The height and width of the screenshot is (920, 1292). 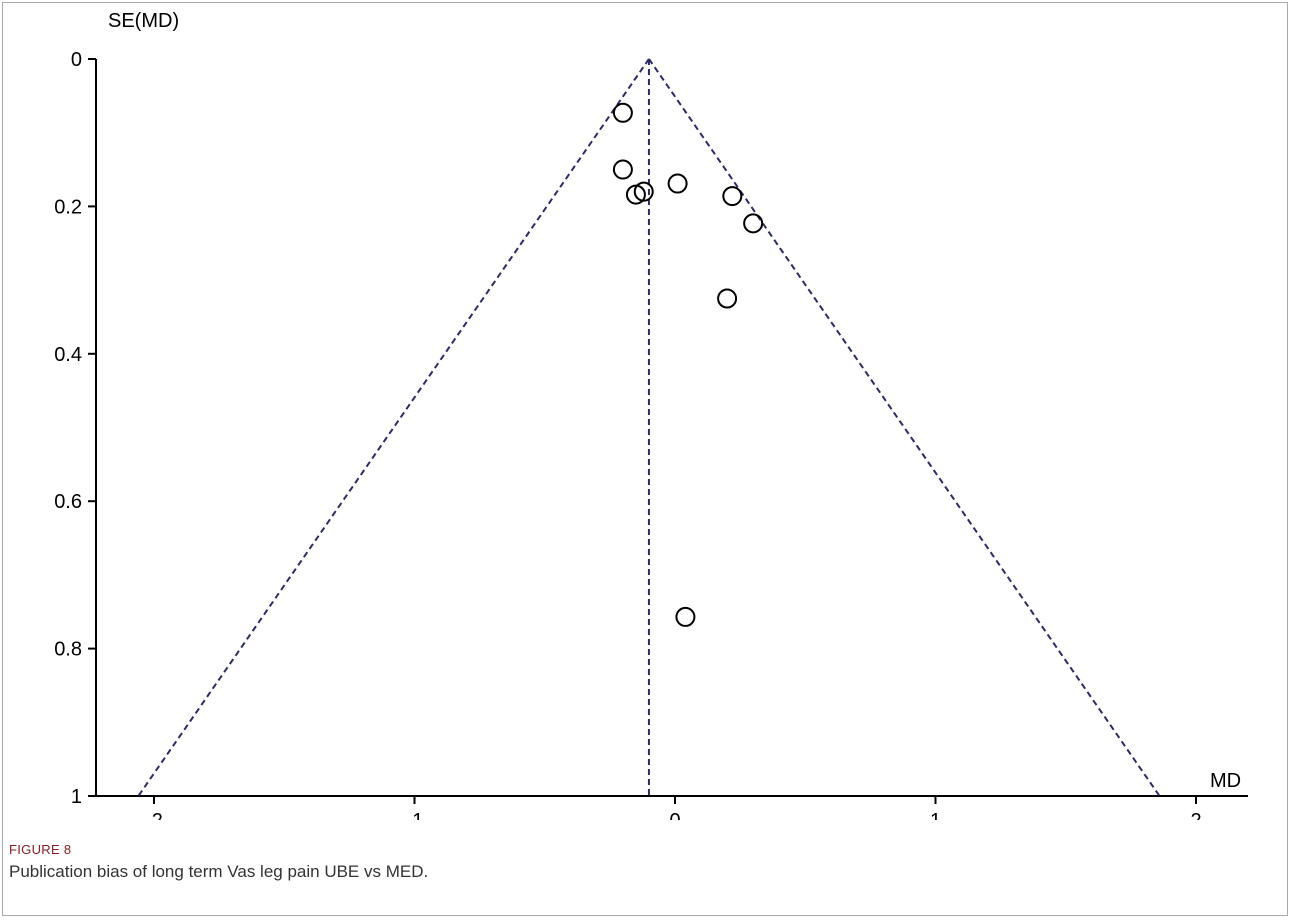 What do you see at coordinates (674, 815) in the screenshot?
I see `x-tick-label: 0` at bounding box center [674, 815].